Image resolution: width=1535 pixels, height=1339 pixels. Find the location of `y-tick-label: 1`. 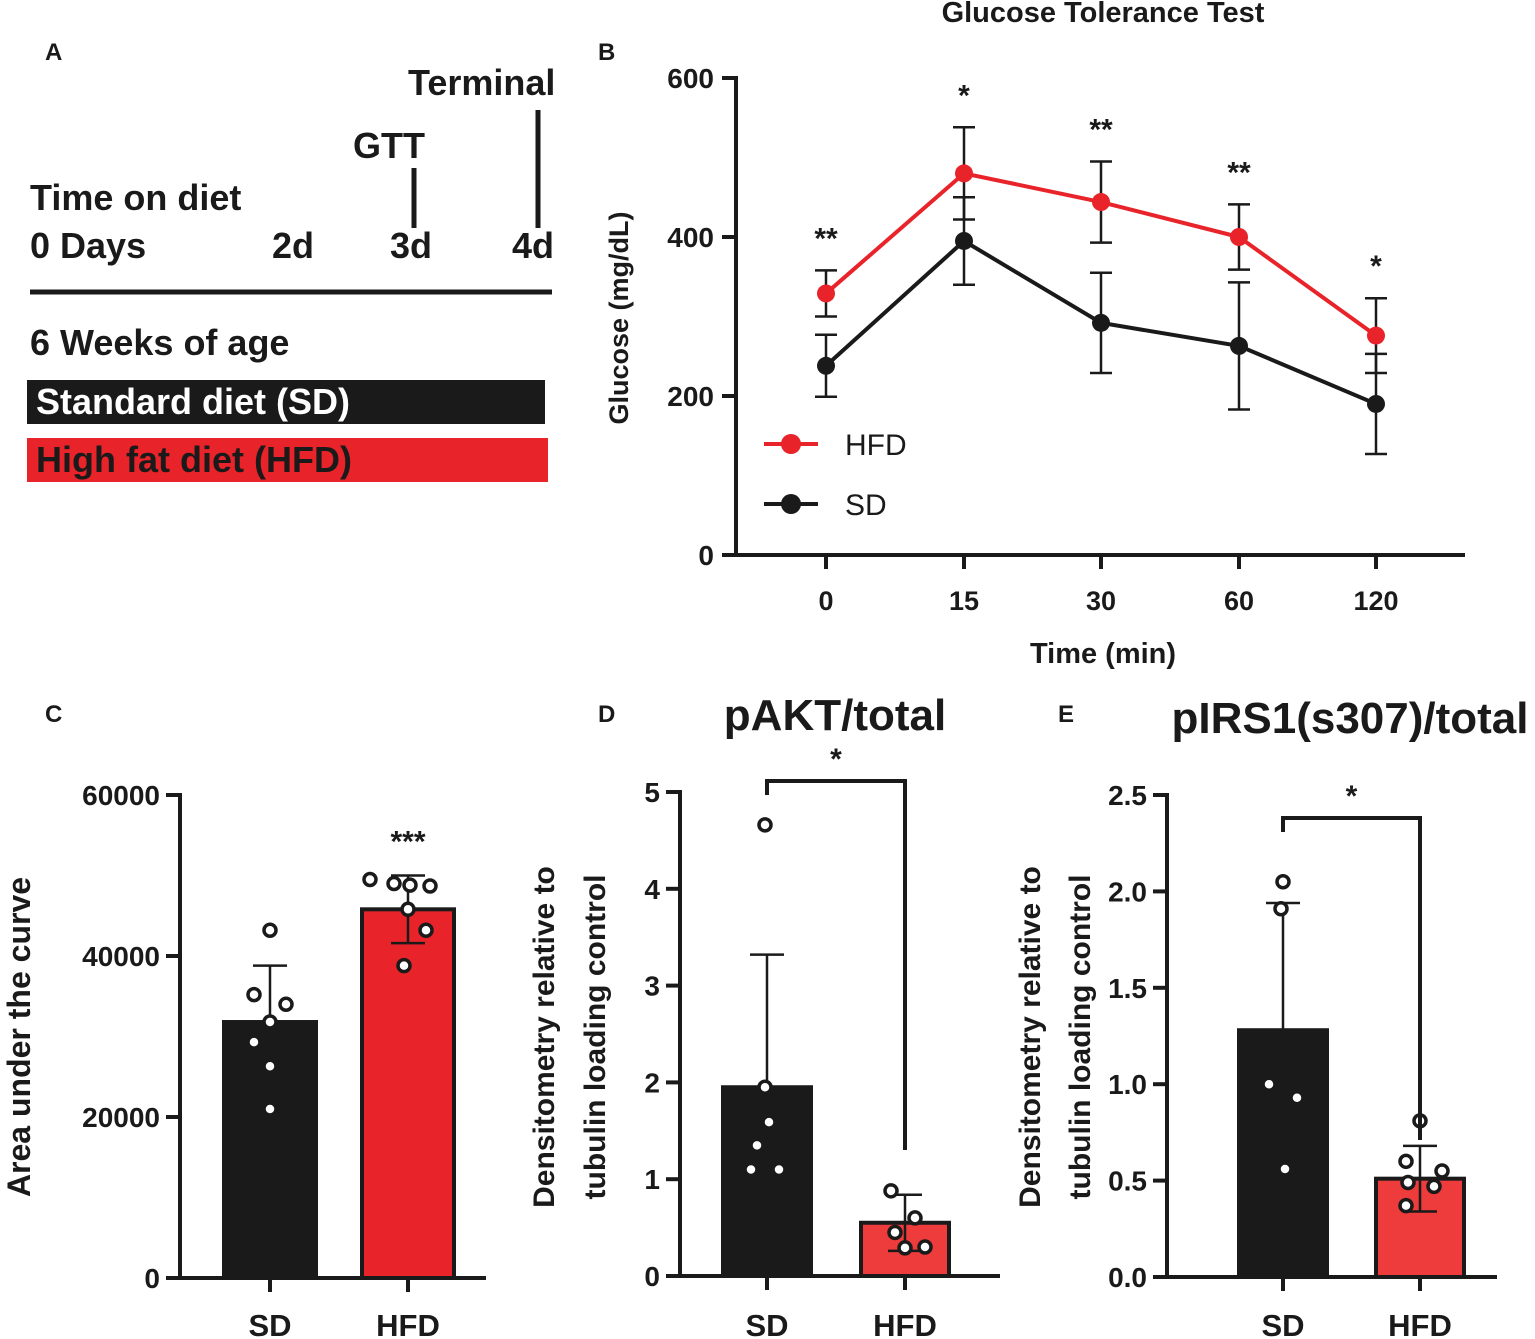

y-tick-label: 1 is located at coordinates (652, 1179).